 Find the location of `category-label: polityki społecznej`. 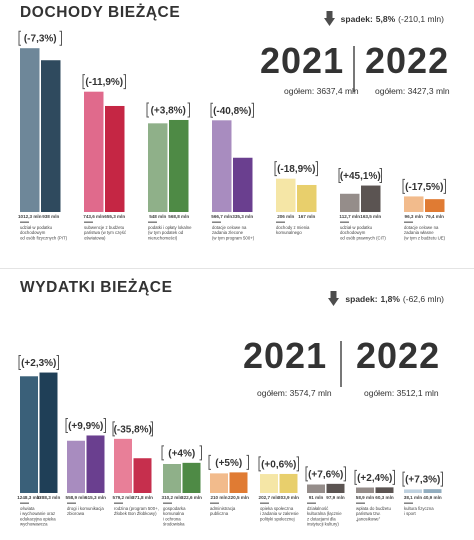

category-label: polityki społecznej is located at coordinates (277, 518).